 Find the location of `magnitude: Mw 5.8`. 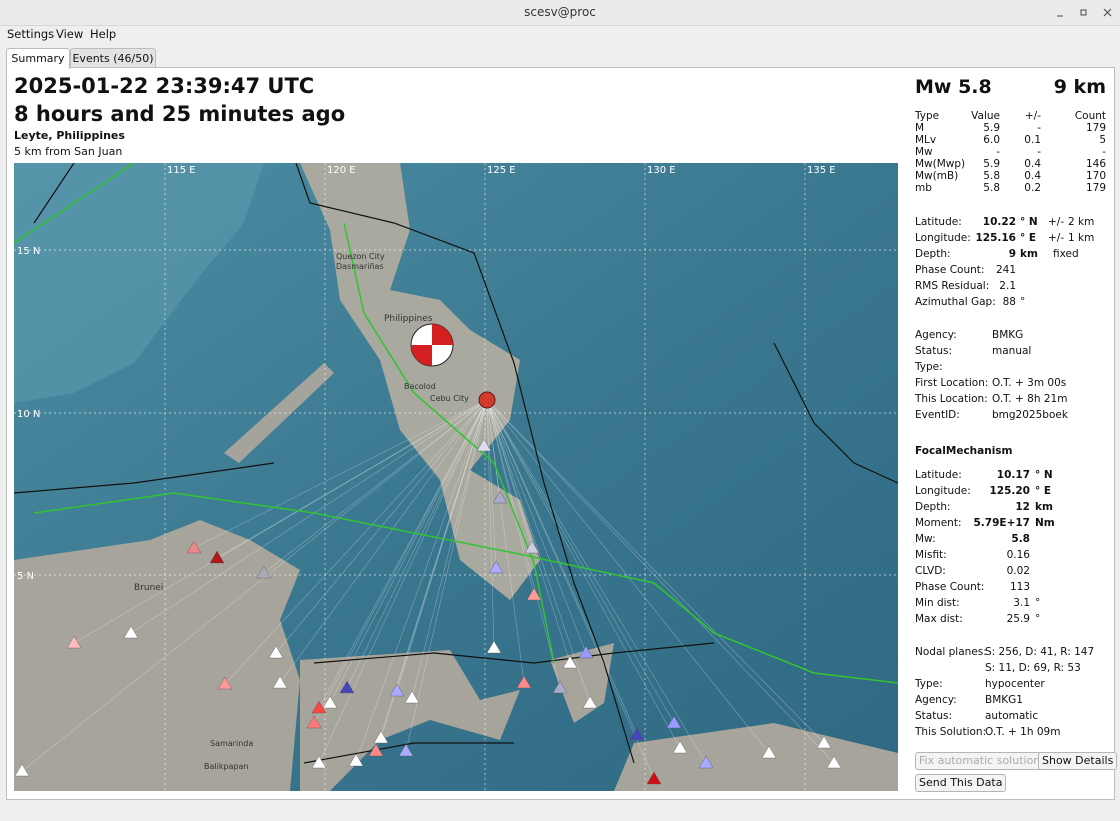

magnitude: Mw 5.8 is located at coordinates (953, 87).